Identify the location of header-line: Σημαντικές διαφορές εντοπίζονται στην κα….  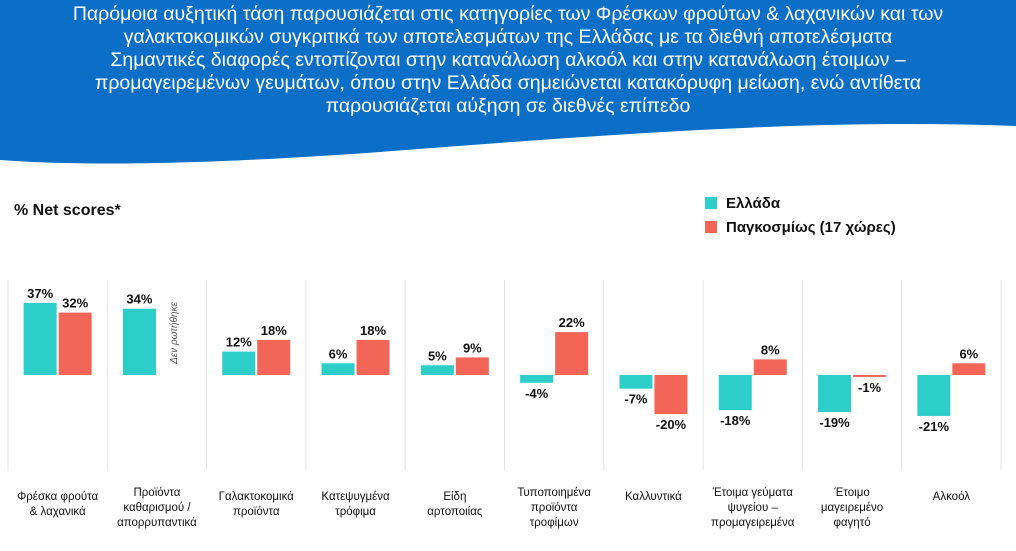
(508, 60).